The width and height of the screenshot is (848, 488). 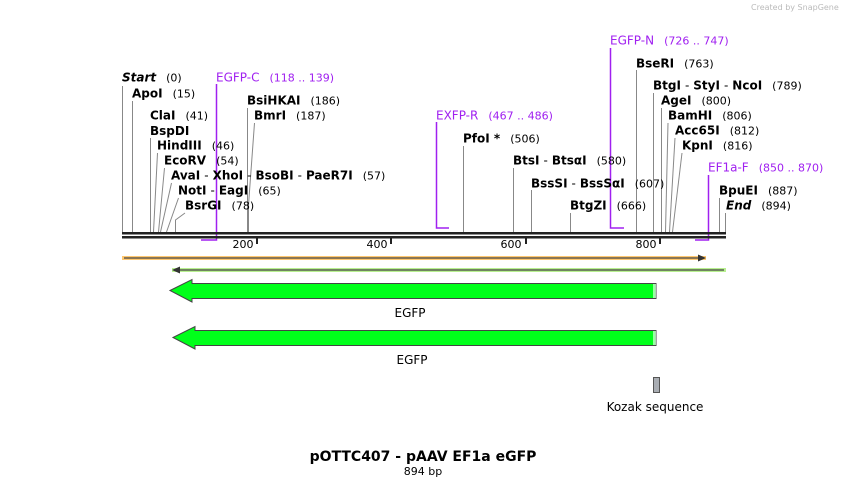 I want to click on site-bseri: BseRI (763), so click(x=675, y=63).